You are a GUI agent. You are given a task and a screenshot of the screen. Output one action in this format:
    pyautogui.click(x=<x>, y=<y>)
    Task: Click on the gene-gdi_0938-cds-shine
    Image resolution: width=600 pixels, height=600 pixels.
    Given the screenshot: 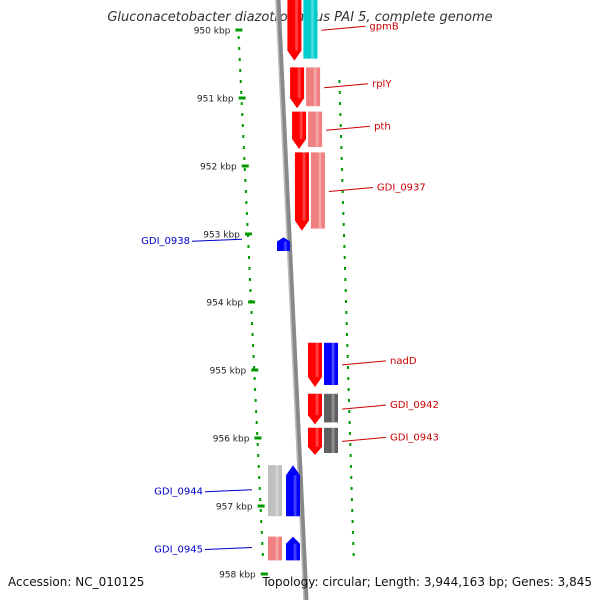 What is the action you would take?
    pyautogui.click(x=285, y=246)
    